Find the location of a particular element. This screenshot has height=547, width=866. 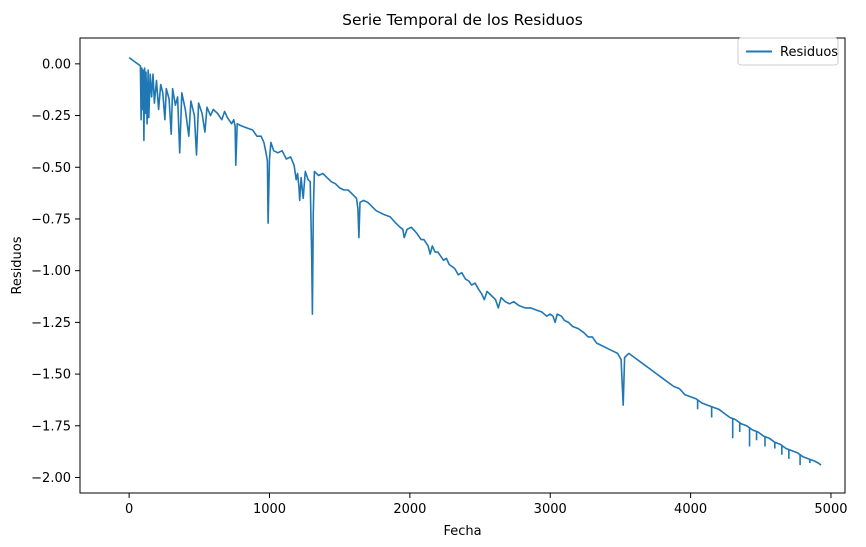

y-tick-label: −1.25 is located at coordinates (51, 323).